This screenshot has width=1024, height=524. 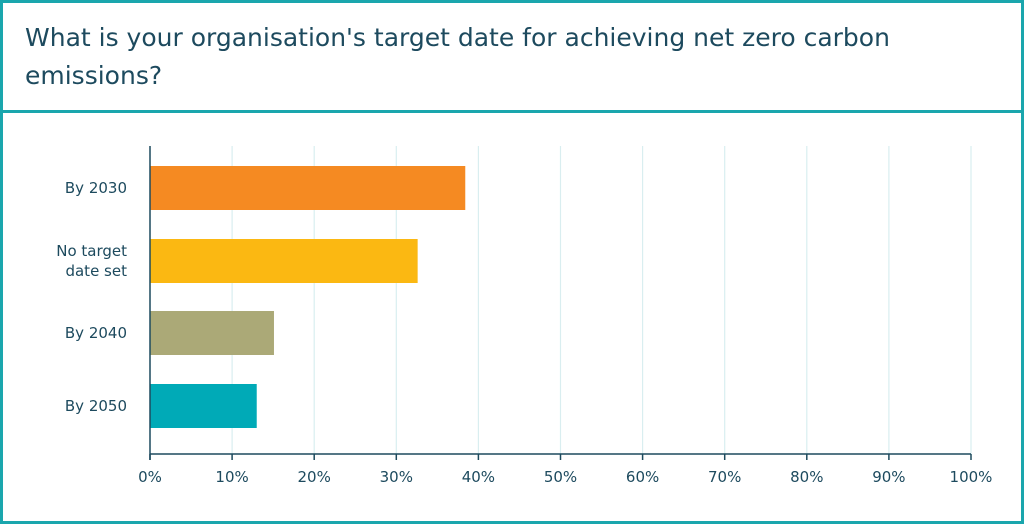 I want to click on x-tick-label: 50%, so click(x=560, y=477).